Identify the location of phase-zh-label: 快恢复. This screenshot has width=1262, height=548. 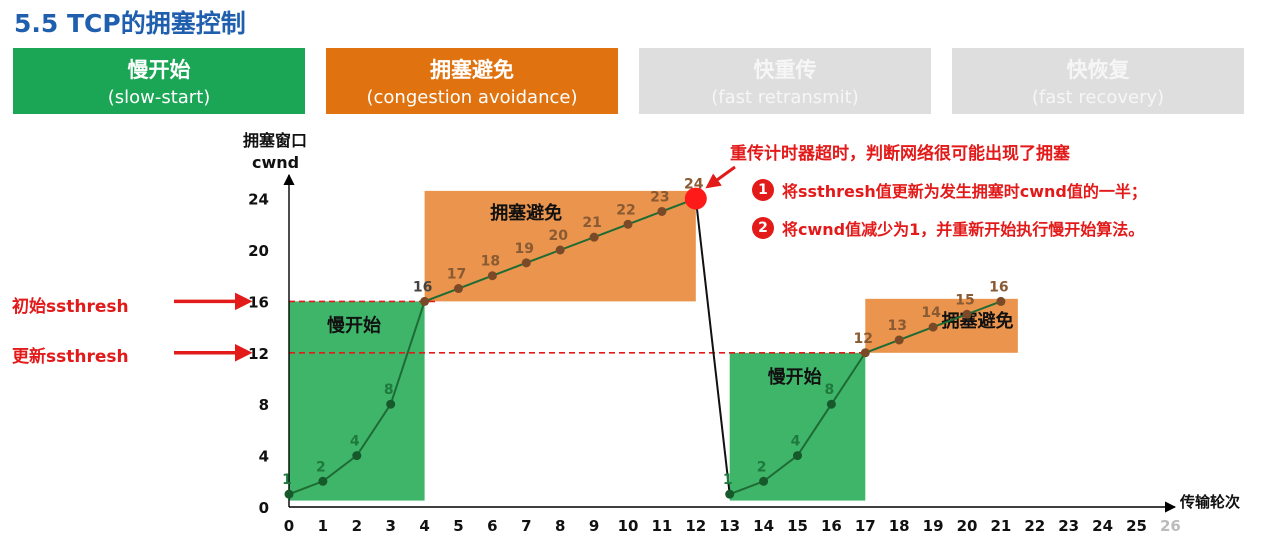
(1098, 70).